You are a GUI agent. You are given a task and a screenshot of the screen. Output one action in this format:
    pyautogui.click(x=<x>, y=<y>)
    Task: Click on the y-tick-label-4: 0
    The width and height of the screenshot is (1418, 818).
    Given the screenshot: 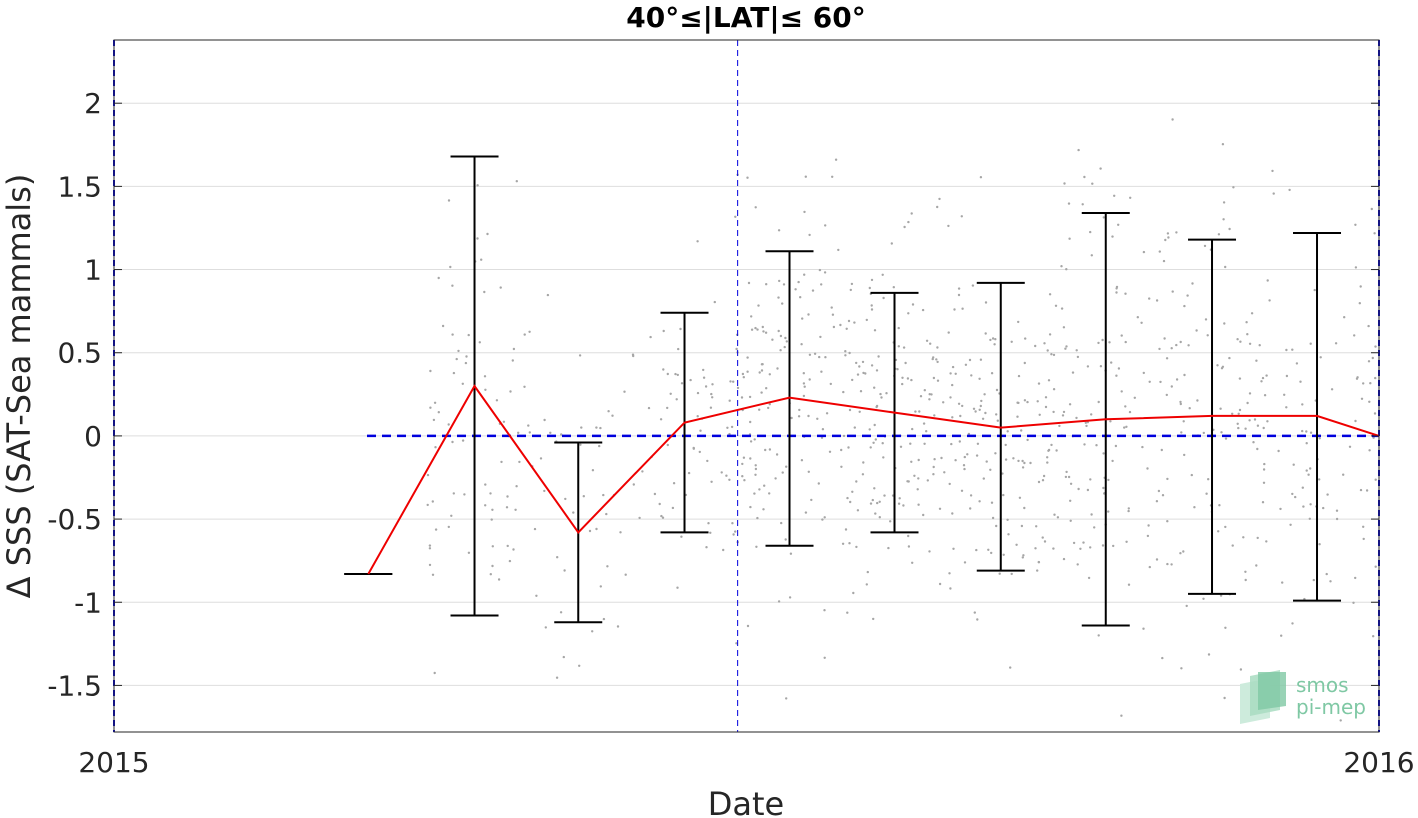 What is the action you would take?
    pyautogui.click(x=93, y=436)
    